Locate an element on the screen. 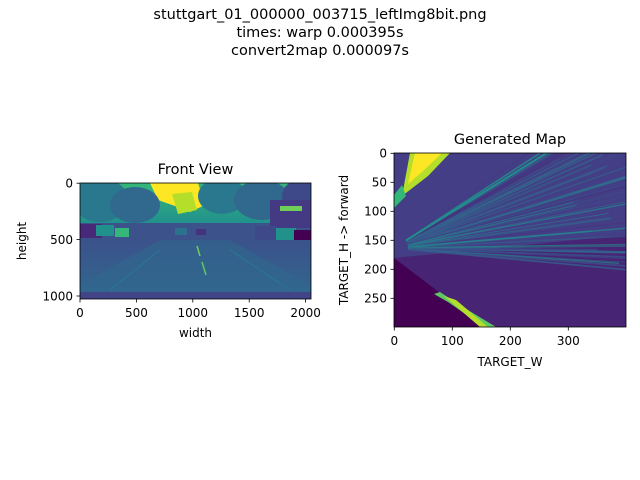  front-view-title: Front View is located at coordinates (196, 170).